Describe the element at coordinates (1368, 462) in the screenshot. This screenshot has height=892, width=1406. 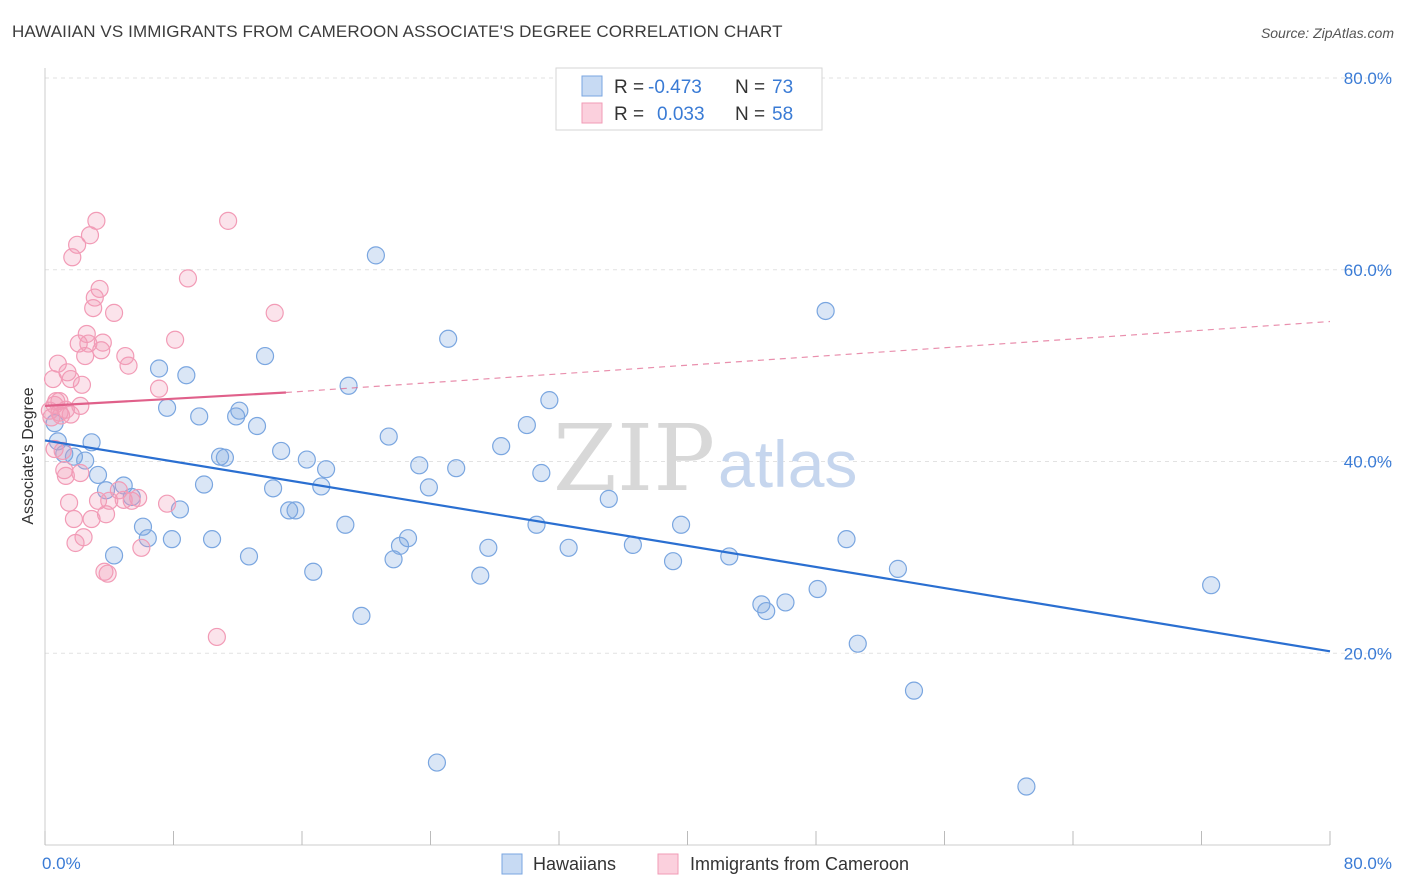
I see `y-tick-label: 40.0%` at that location.